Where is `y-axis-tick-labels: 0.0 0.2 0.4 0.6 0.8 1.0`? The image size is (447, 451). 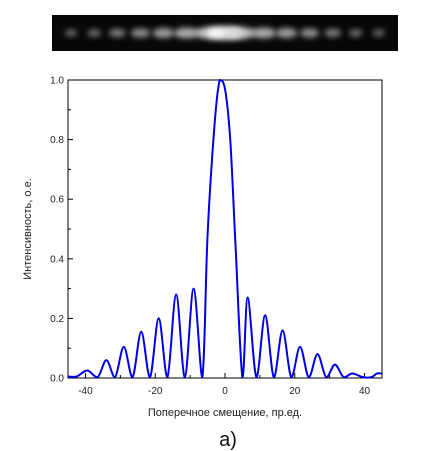
y-axis-tick-labels: 0.0 0.2 0.4 0.6 0.8 1.0 is located at coordinates (57, 230).